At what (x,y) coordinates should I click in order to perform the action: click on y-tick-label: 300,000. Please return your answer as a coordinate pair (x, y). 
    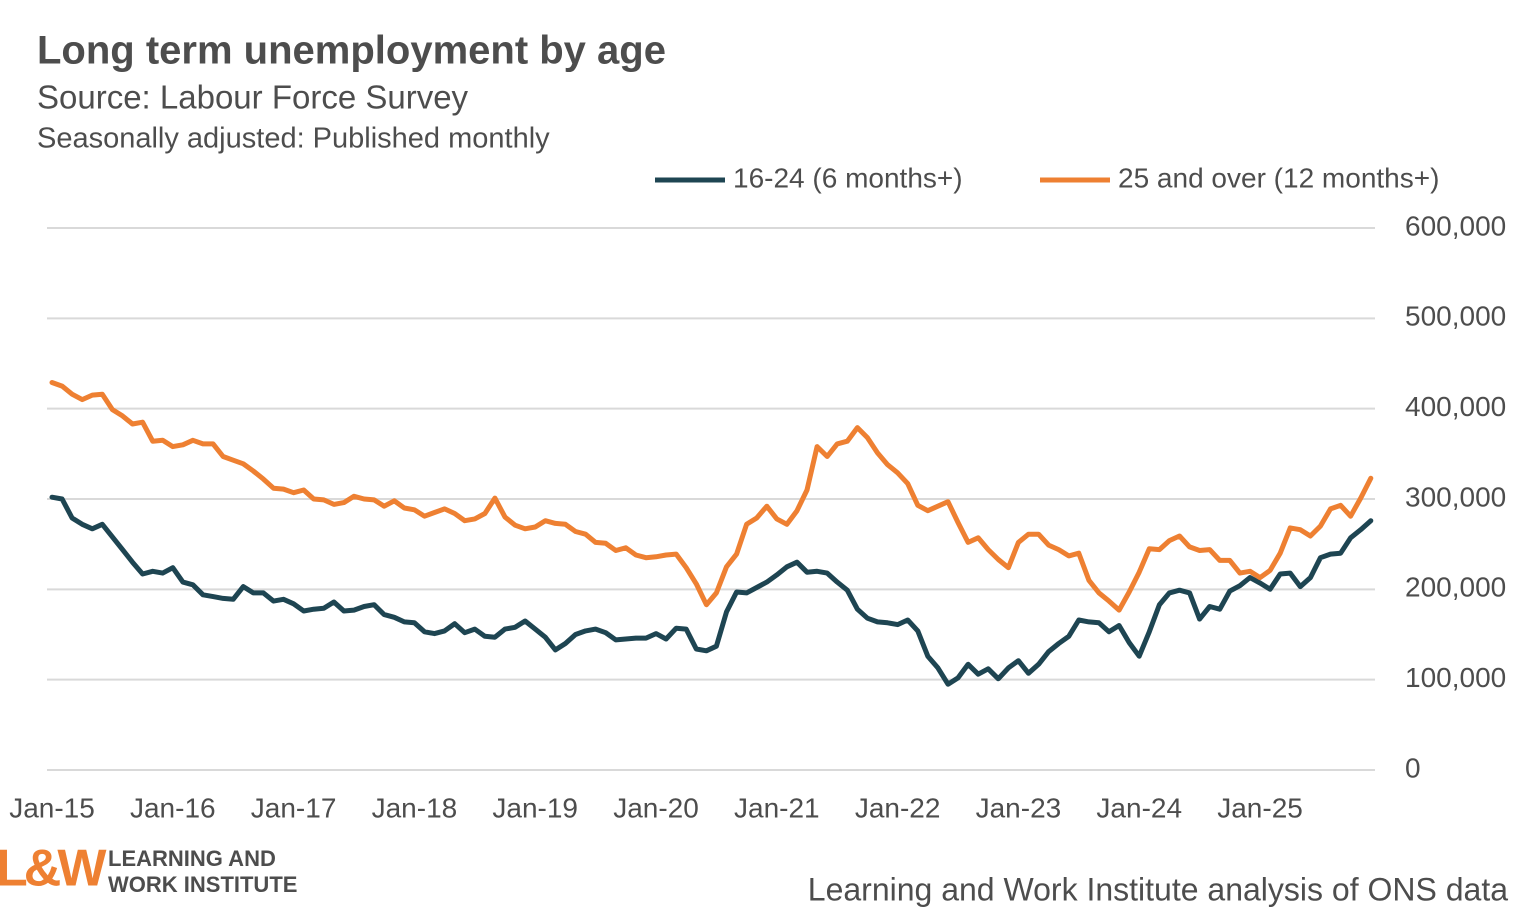
    Looking at the image, I should click on (1455, 496).